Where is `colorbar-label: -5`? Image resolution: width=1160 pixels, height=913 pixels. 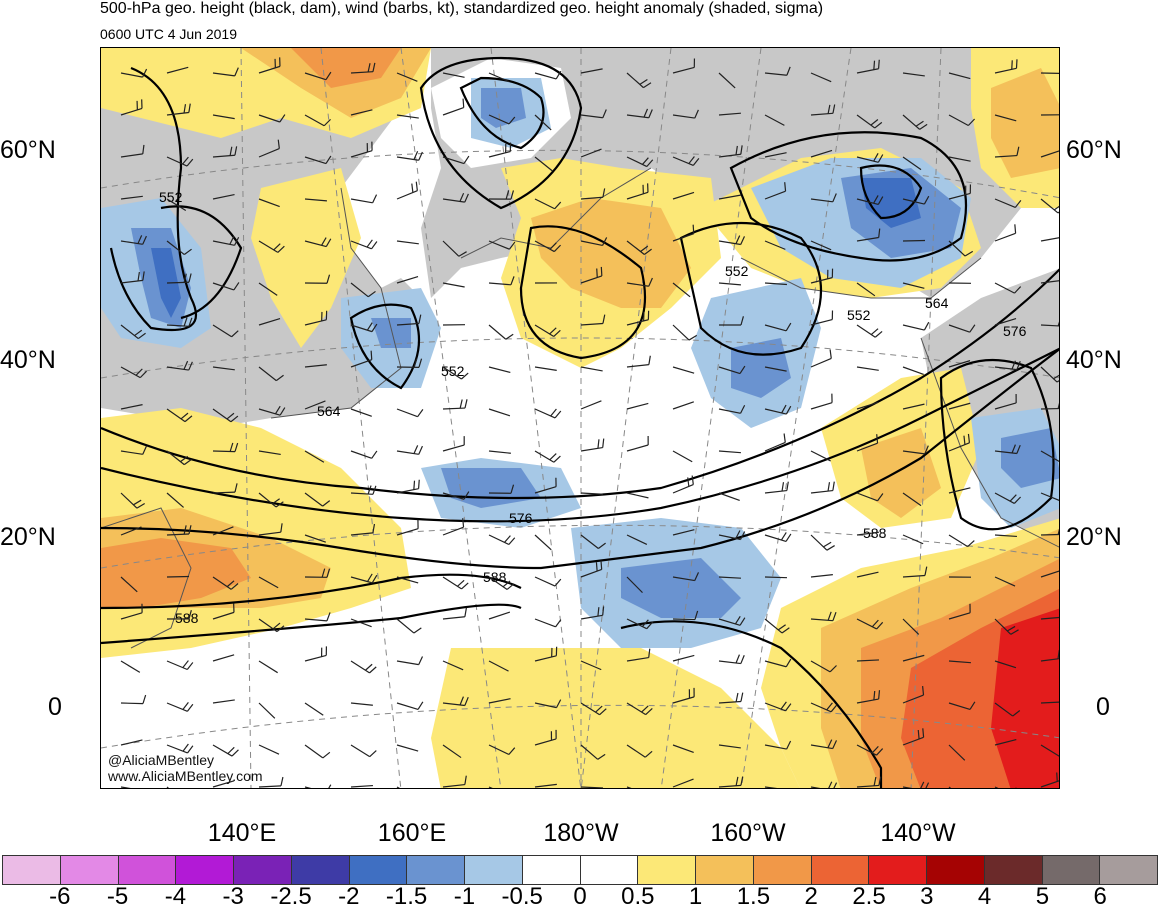 colorbar-label: -5 is located at coordinates (117, 896).